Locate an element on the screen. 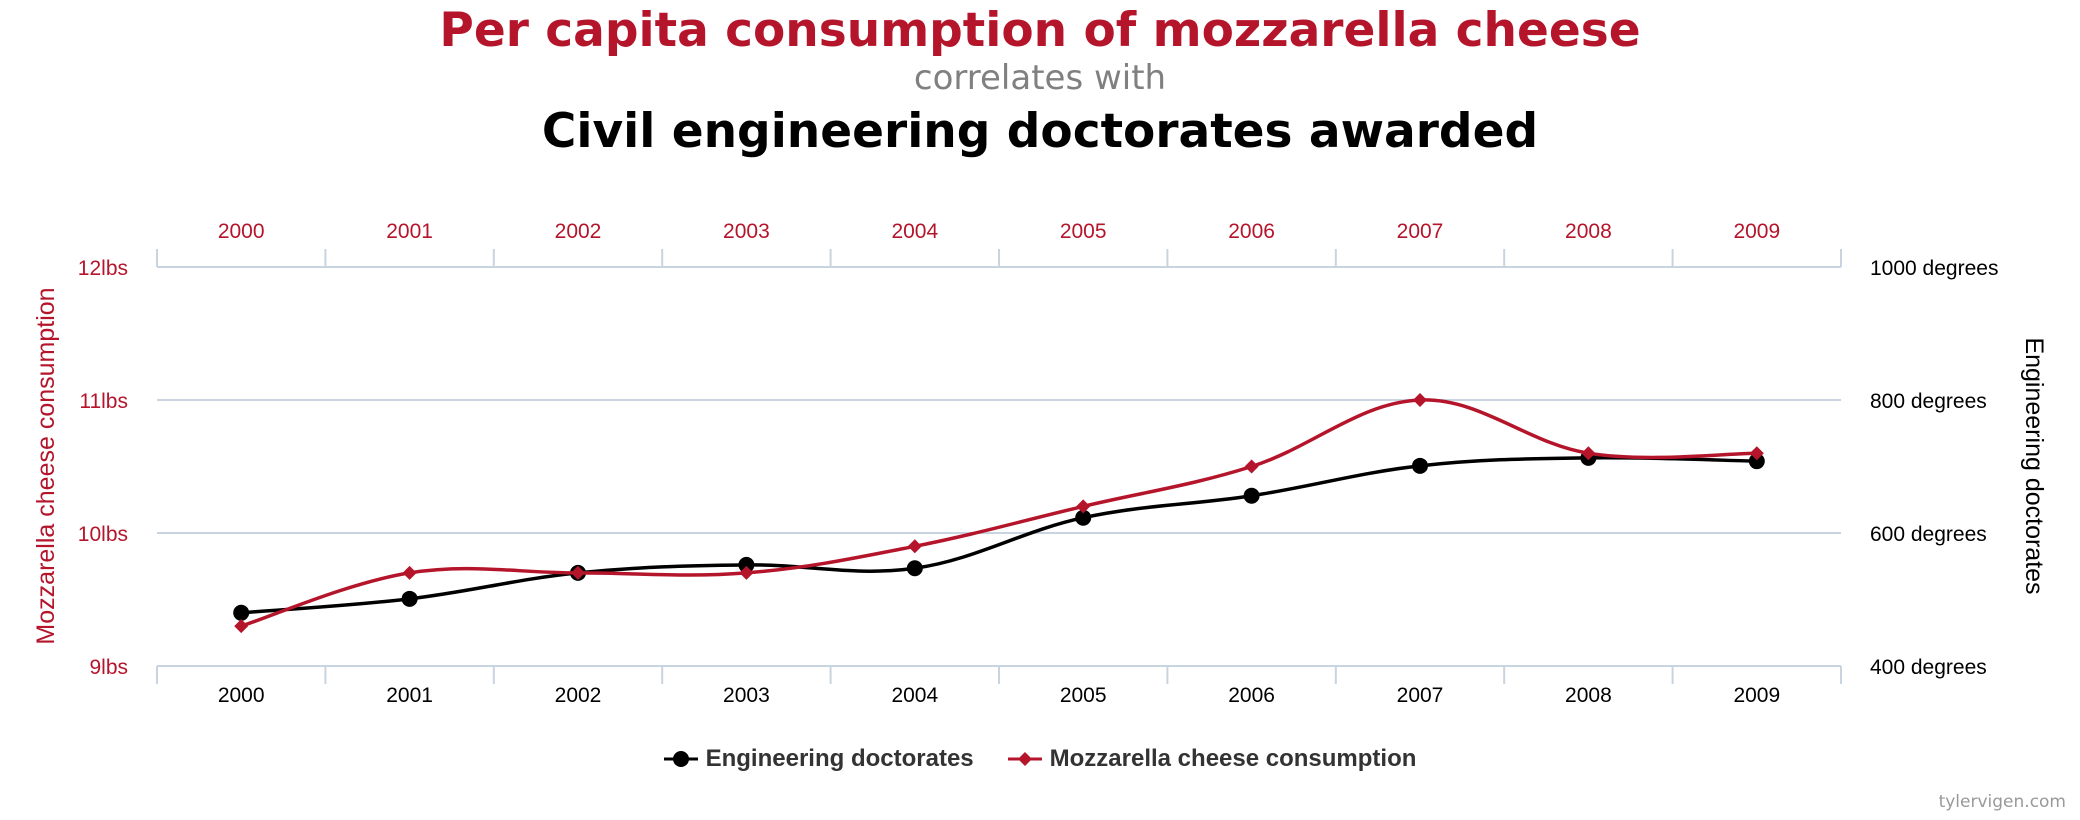 This screenshot has height=820, width=2080. left-y-tick-label: 10lbs is located at coordinates (103, 534).